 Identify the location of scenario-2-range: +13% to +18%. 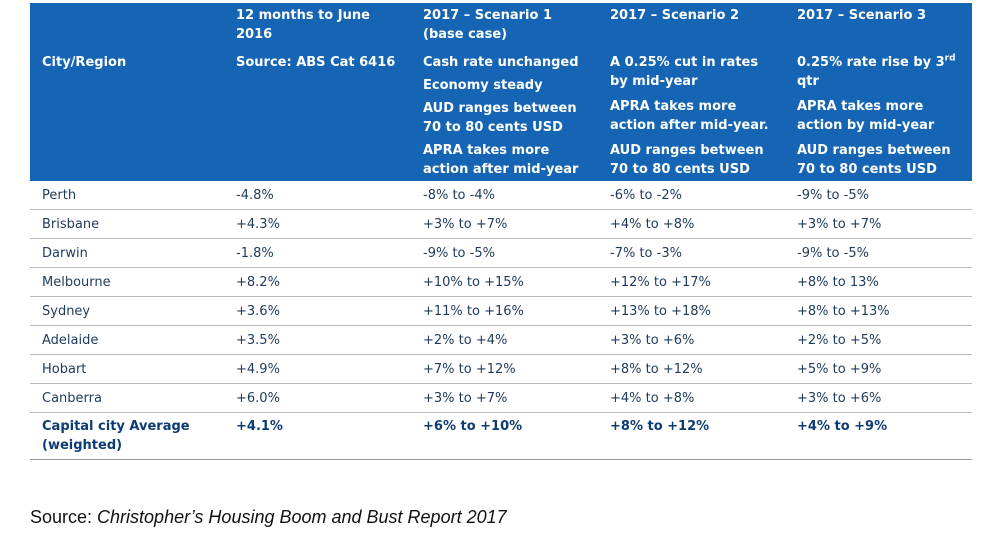
(691, 311).